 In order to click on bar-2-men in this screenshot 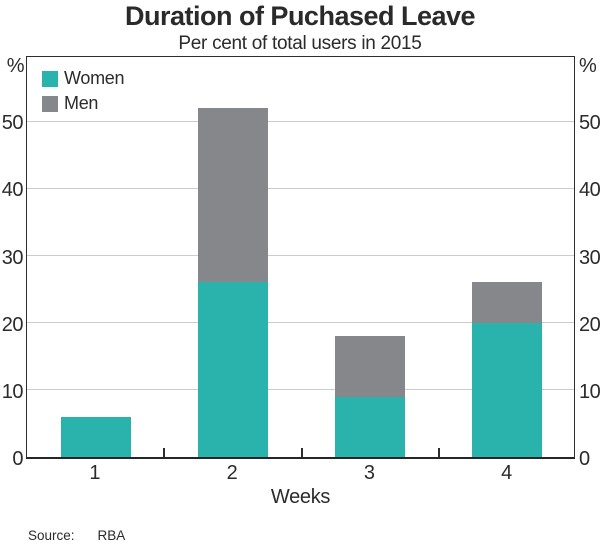, I will do `click(232, 195)`.